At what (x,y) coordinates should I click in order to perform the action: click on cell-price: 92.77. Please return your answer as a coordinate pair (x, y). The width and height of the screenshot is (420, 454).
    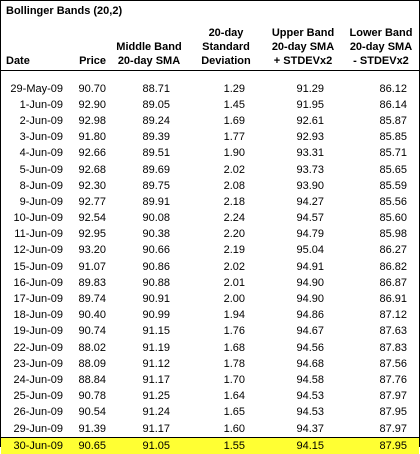
    Looking at the image, I should click on (92, 201).